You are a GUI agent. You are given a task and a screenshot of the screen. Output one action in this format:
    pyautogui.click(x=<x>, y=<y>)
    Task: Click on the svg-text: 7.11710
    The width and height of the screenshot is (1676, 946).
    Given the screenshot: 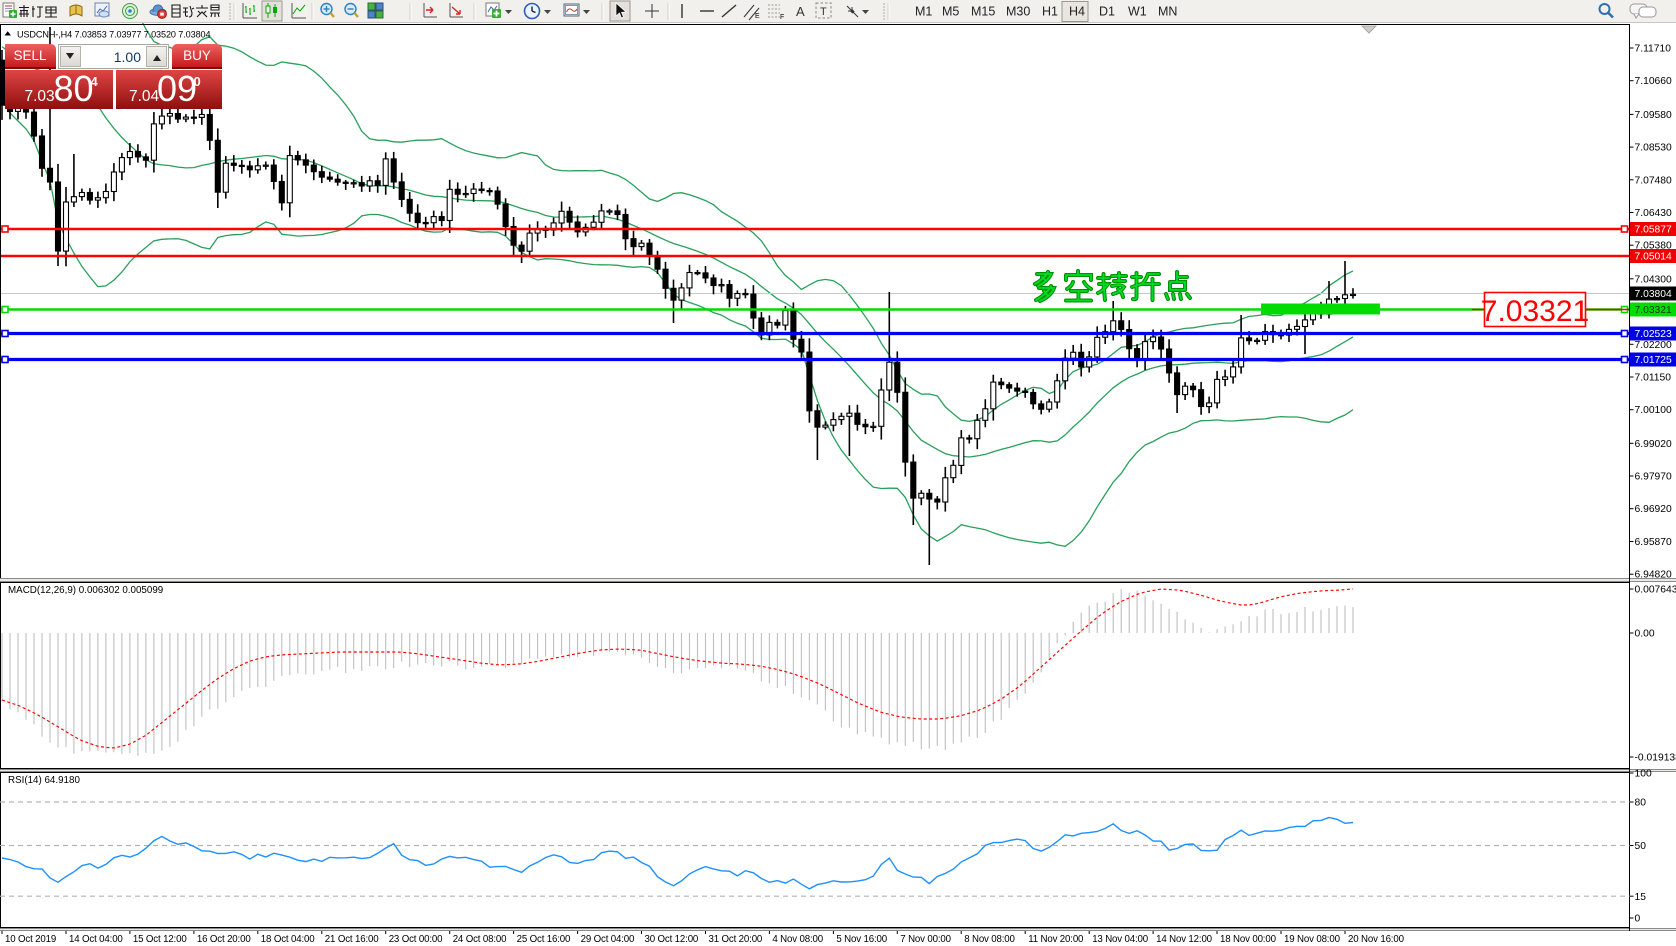 What is the action you would take?
    pyautogui.click(x=1653, y=49)
    